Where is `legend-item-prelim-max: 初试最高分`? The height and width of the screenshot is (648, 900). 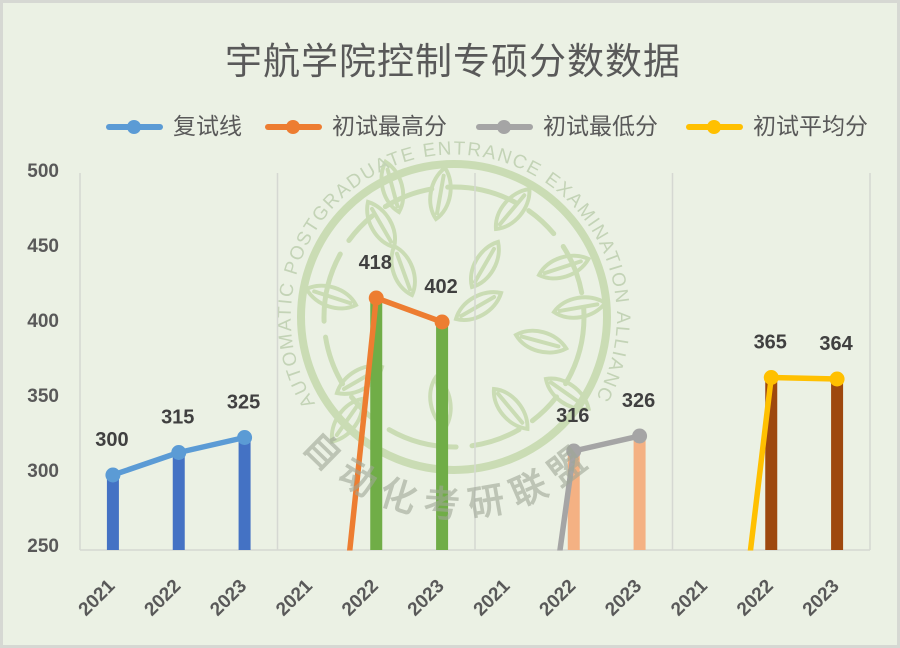 legend-item-prelim-max: 初试最高分 is located at coordinates (356, 127).